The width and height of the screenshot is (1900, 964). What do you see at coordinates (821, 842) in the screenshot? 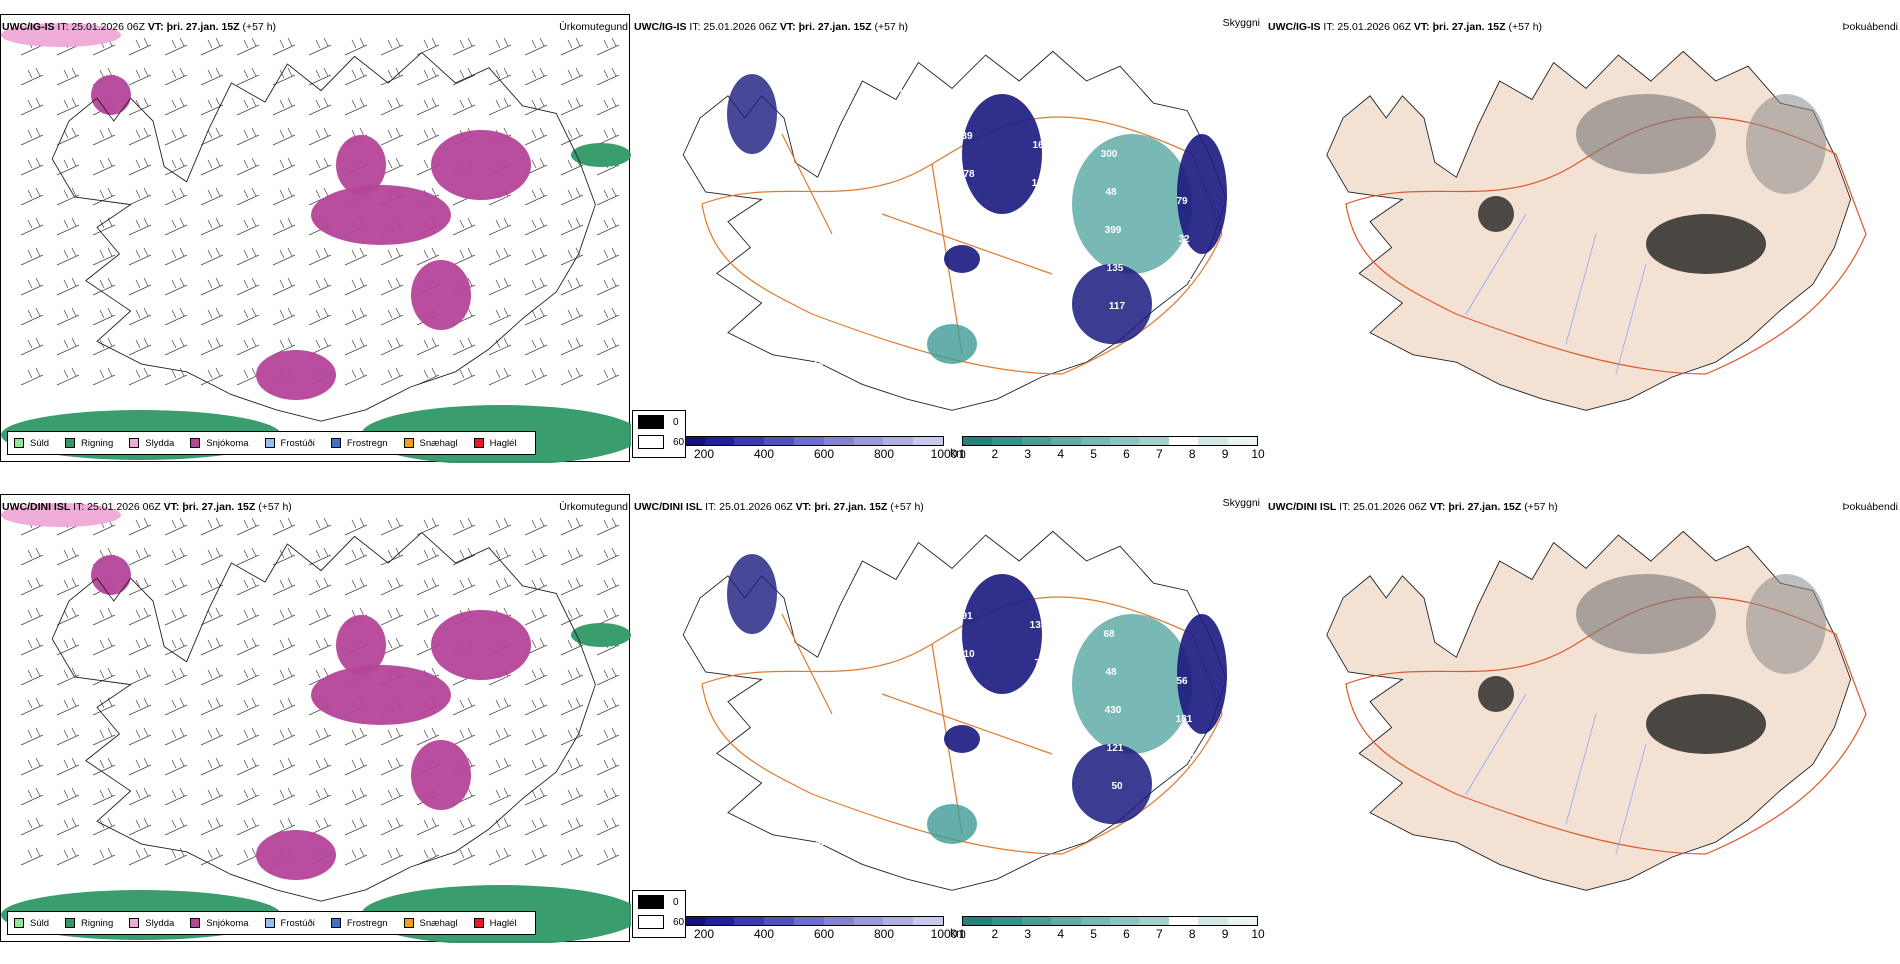
I see `cloud-base-label: 41` at bounding box center [821, 842].